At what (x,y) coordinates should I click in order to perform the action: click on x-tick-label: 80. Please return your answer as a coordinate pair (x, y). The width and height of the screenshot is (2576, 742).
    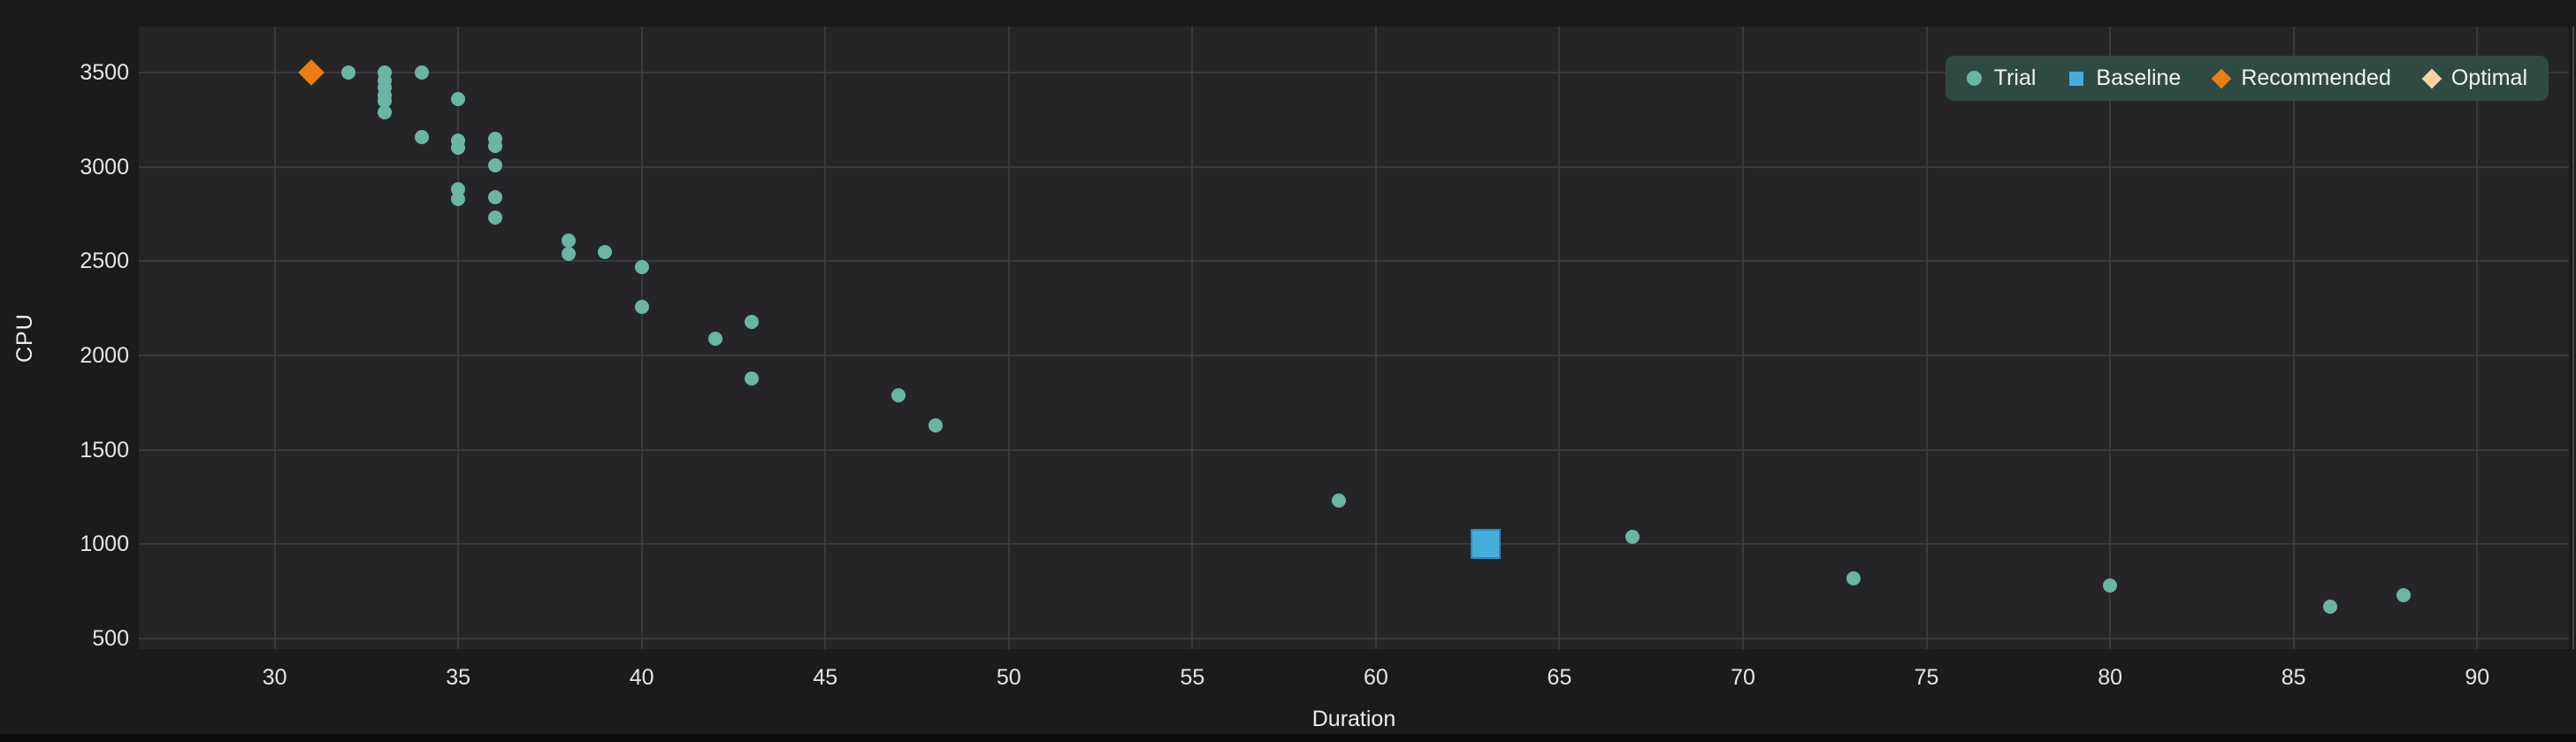
    Looking at the image, I should click on (2110, 677).